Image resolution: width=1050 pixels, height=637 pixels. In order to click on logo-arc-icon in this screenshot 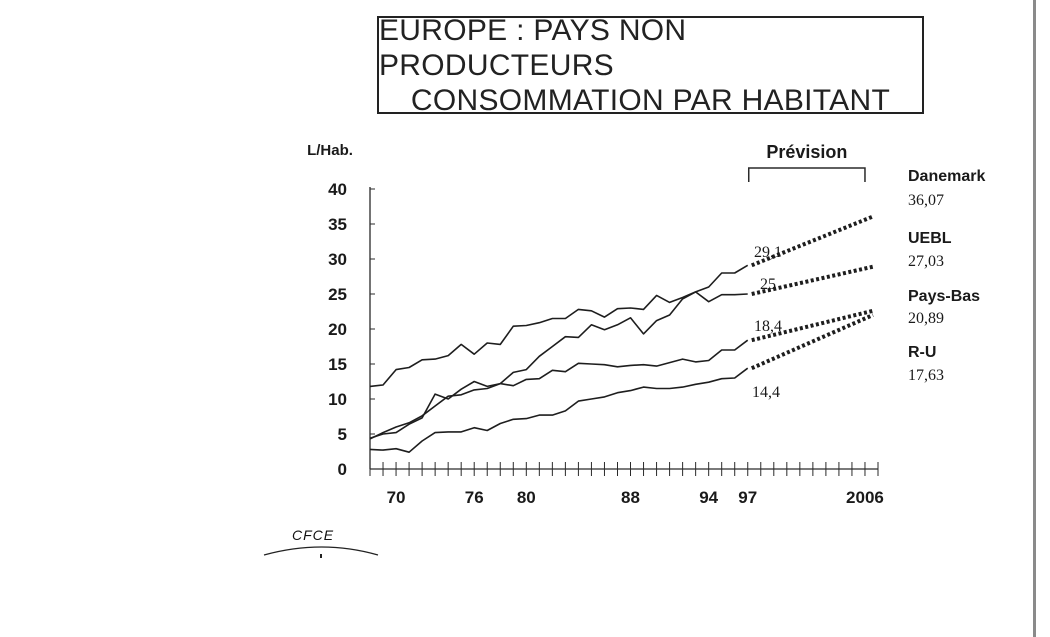, I will do `click(321, 552)`.